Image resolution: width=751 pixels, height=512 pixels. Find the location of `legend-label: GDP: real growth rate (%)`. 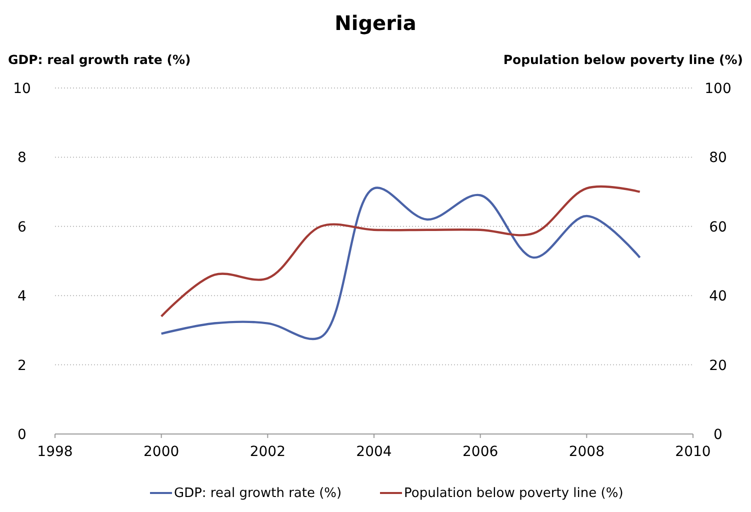

legend-label: GDP: real growth rate (%) is located at coordinates (258, 493).